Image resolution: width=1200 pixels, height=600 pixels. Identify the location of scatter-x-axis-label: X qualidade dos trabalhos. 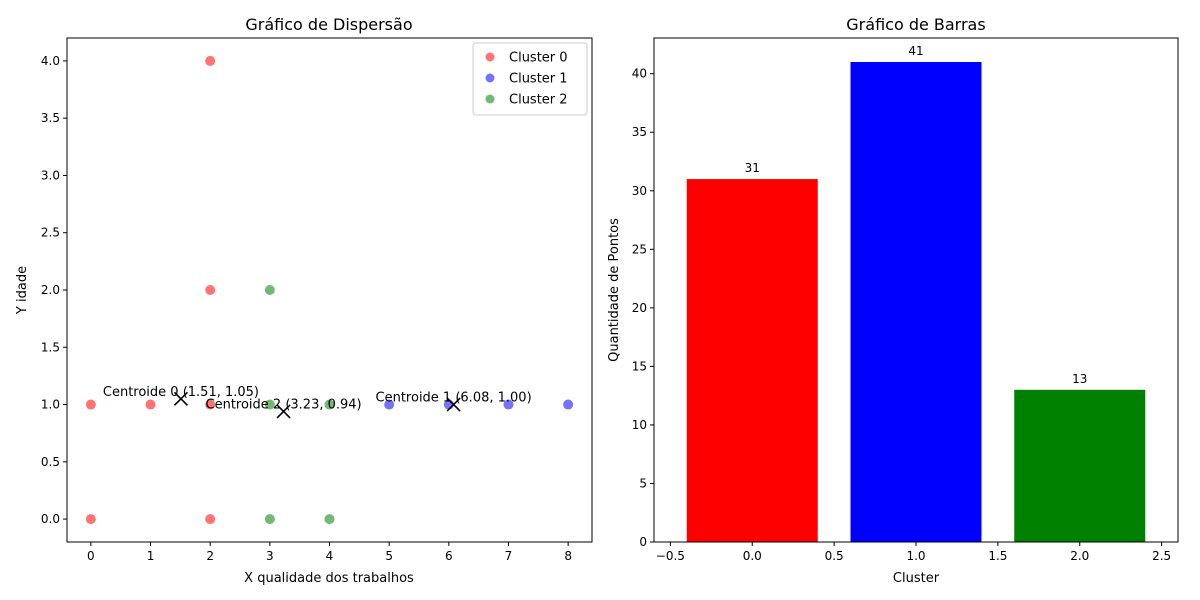
(329, 578).